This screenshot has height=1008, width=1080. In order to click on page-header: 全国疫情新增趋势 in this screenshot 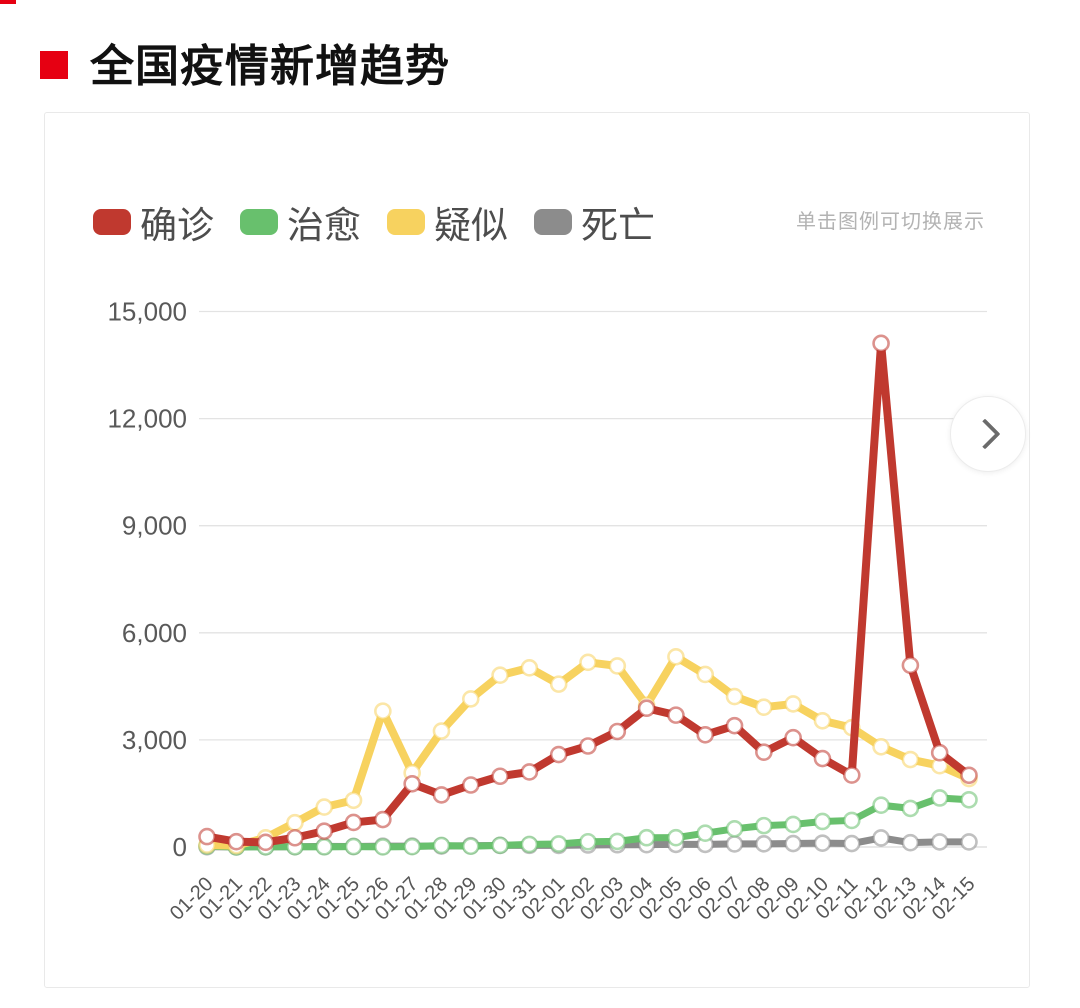, I will do `click(245, 62)`.